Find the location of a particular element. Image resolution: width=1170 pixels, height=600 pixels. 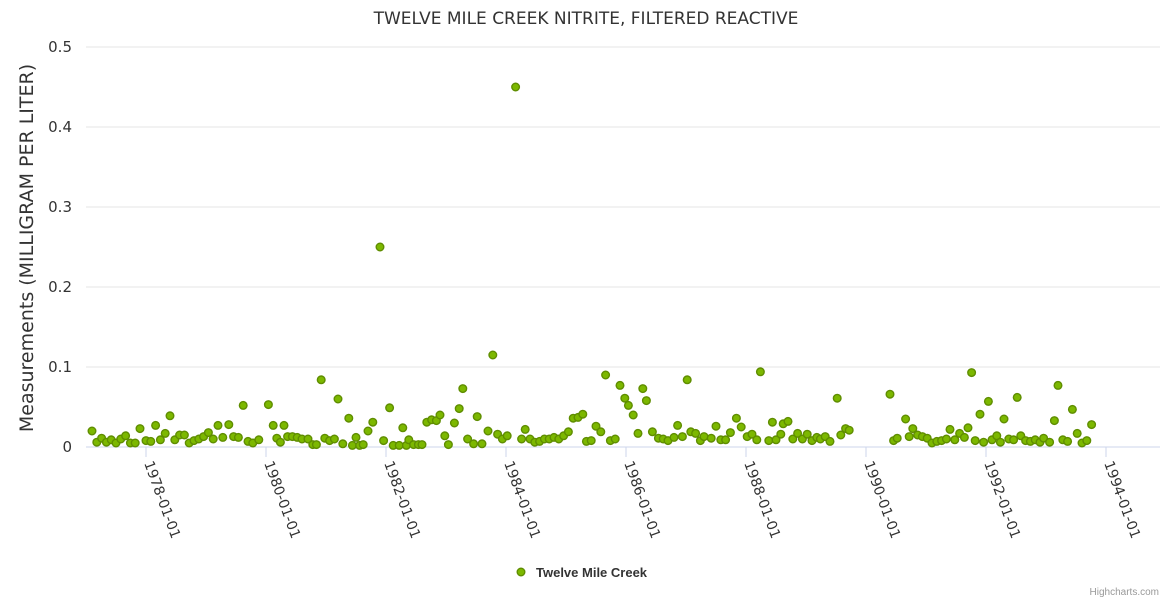

legend: Twelve Mile Creek is located at coordinates (582, 572).